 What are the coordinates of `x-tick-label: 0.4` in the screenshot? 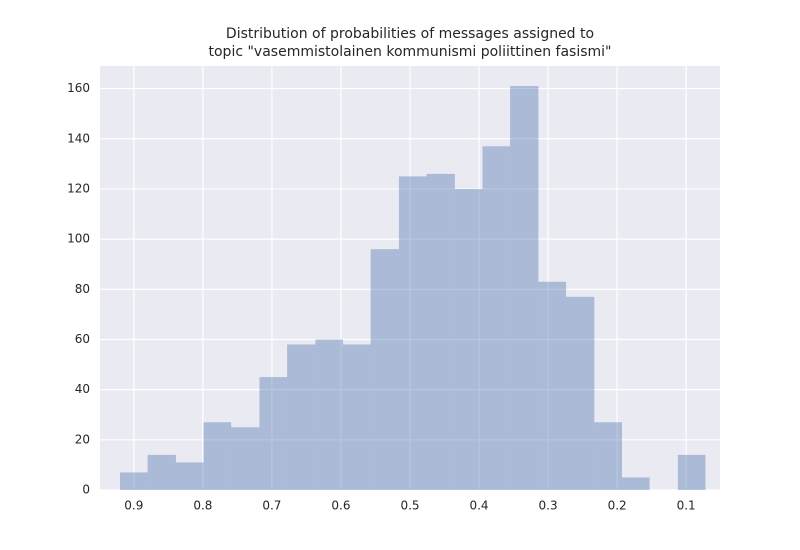 It's located at (478, 506).